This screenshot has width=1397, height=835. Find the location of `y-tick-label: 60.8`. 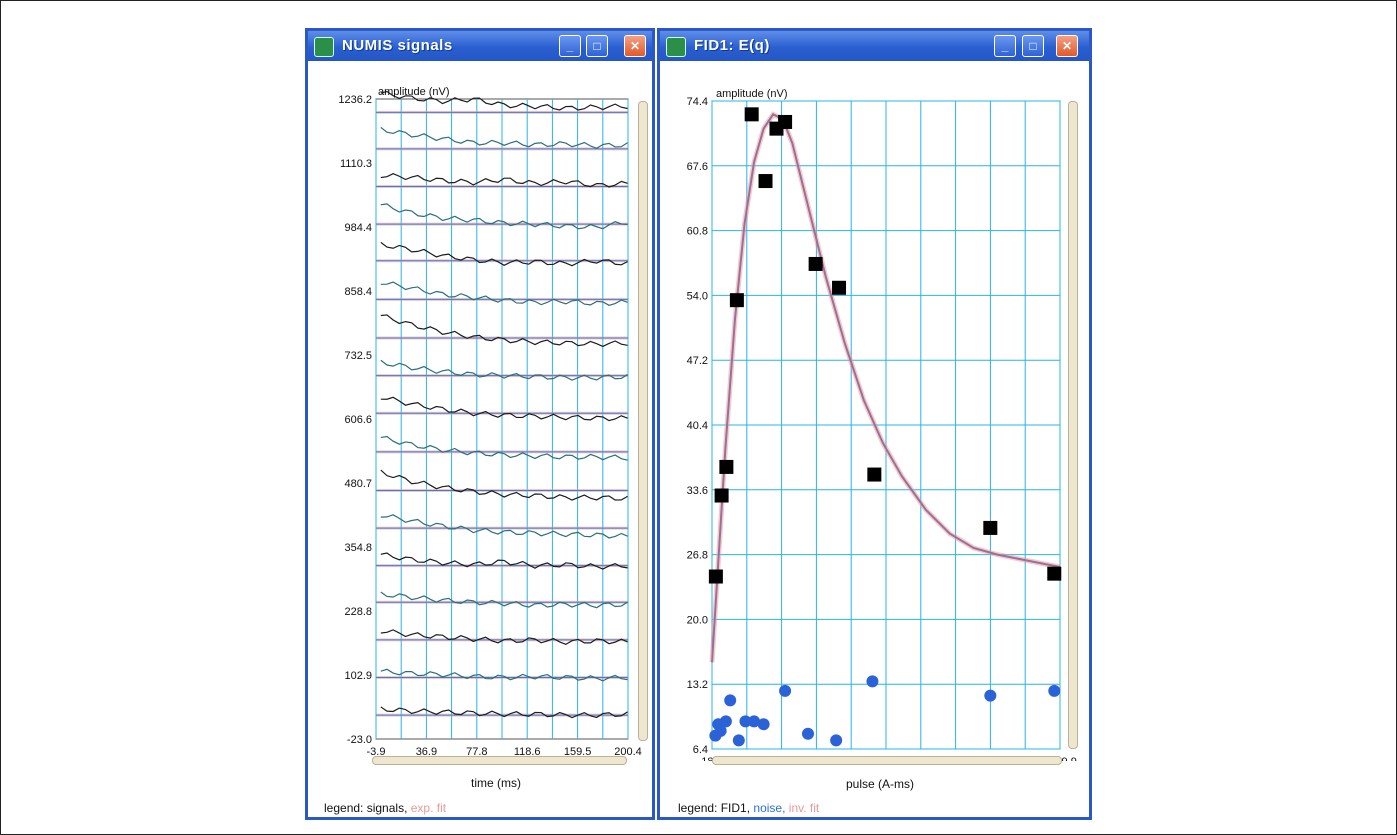

y-tick-label: 60.8 is located at coordinates (697, 232).